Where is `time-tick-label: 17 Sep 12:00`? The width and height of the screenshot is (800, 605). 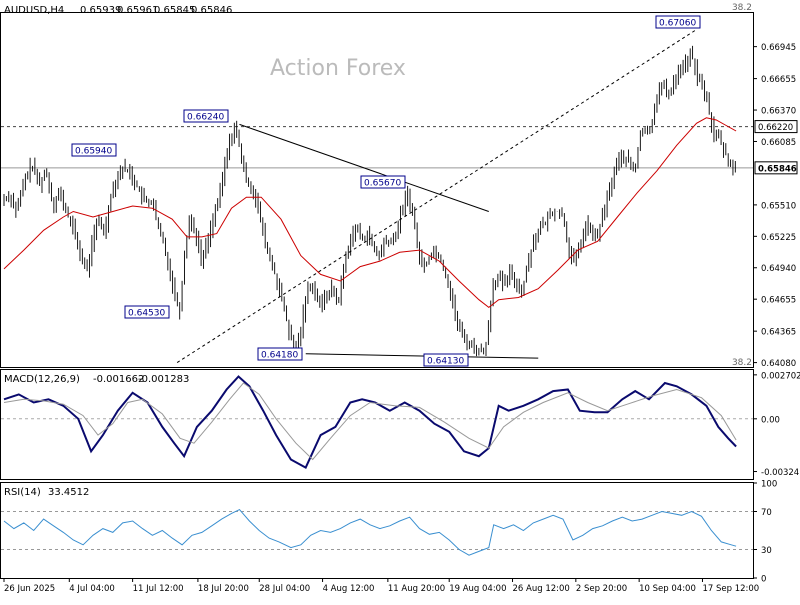
time-tick-label: 17 Sep 12:00 is located at coordinates (730, 589).